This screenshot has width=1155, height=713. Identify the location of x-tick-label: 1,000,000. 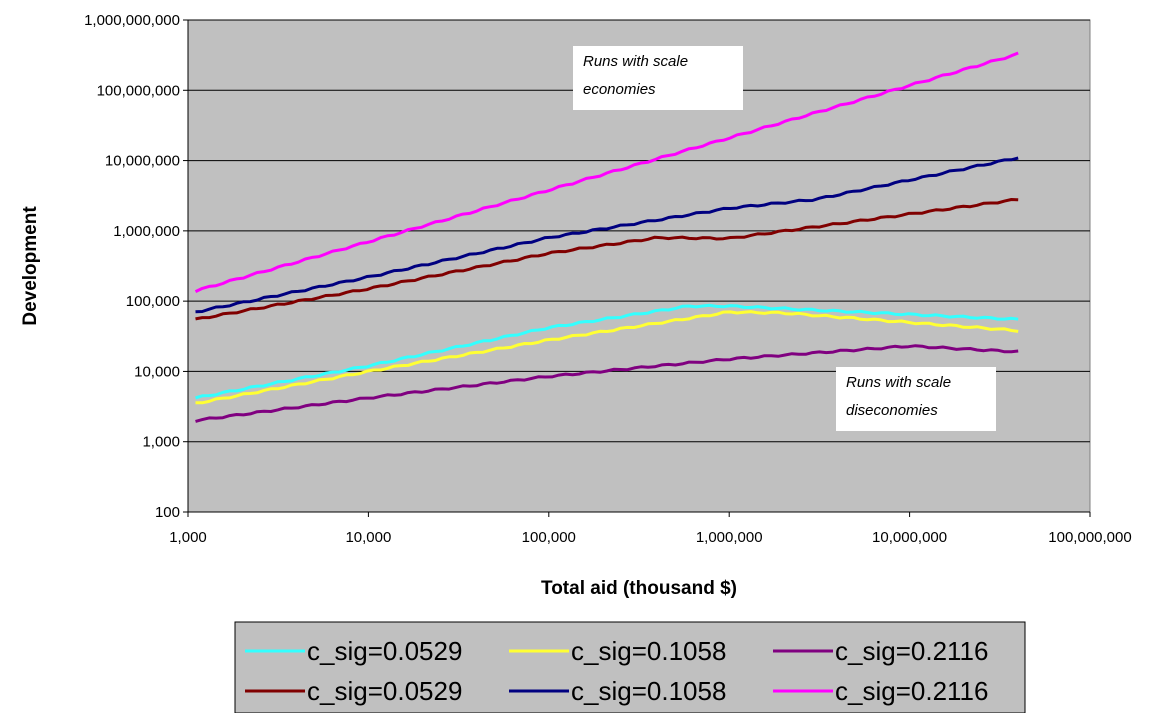
(729, 537).